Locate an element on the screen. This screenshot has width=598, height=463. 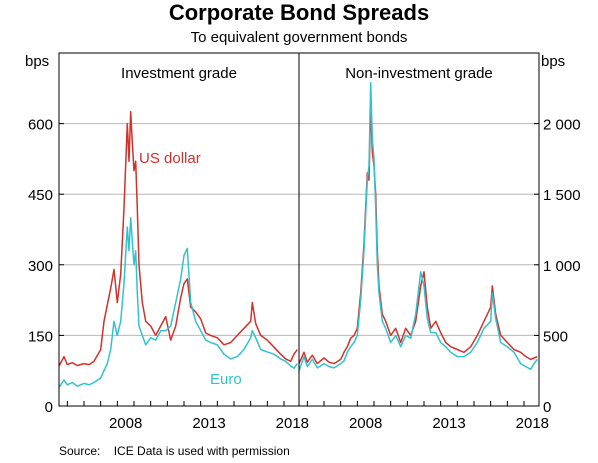
left-panel-title: Investment grade is located at coordinates (179, 73).